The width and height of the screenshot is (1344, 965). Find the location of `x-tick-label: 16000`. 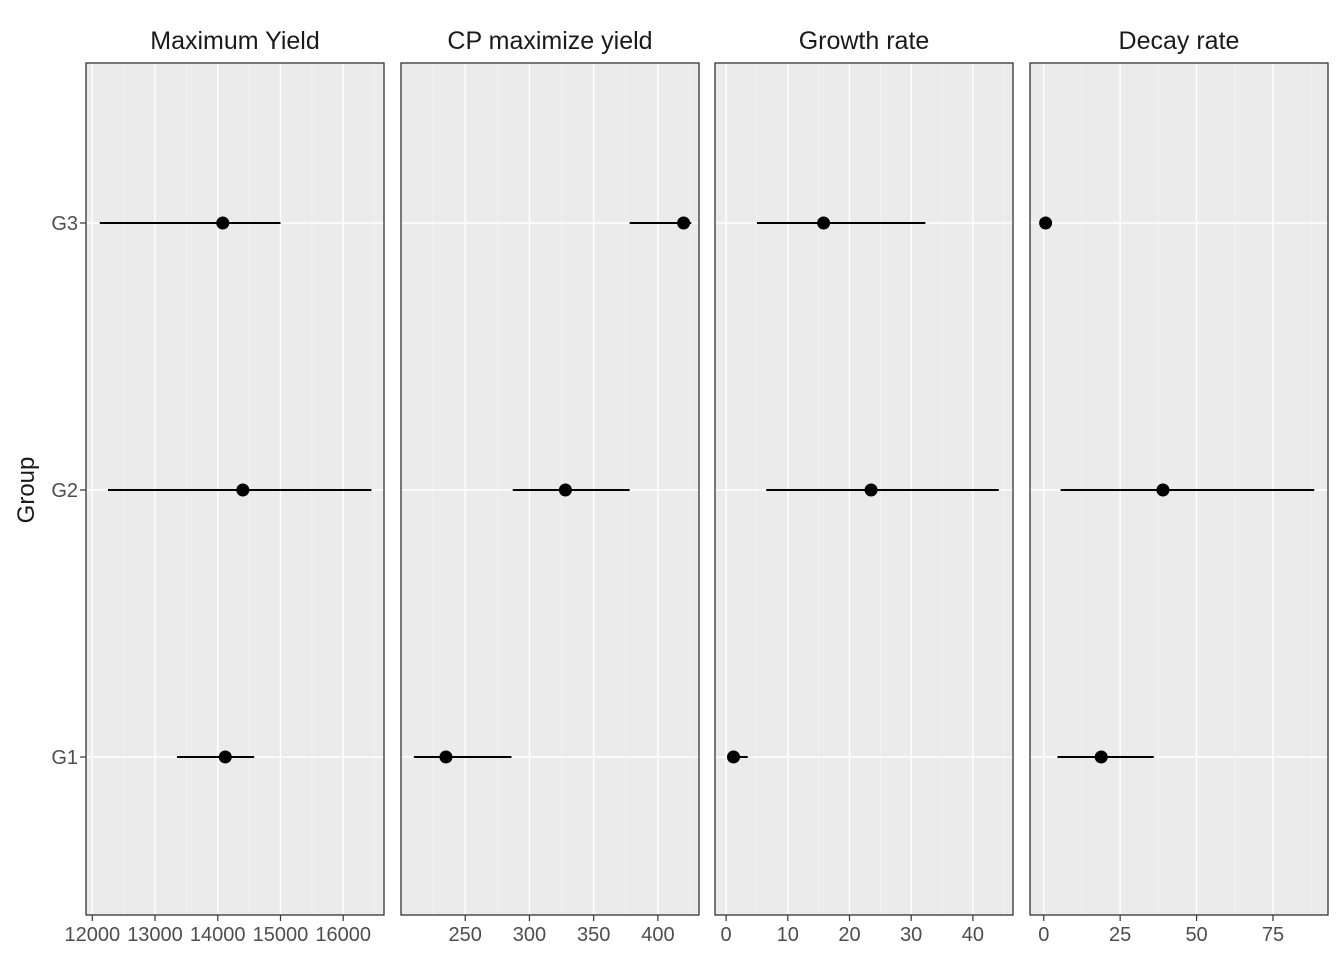

x-tick-label: 16000 is located at coordinates (343, 935).